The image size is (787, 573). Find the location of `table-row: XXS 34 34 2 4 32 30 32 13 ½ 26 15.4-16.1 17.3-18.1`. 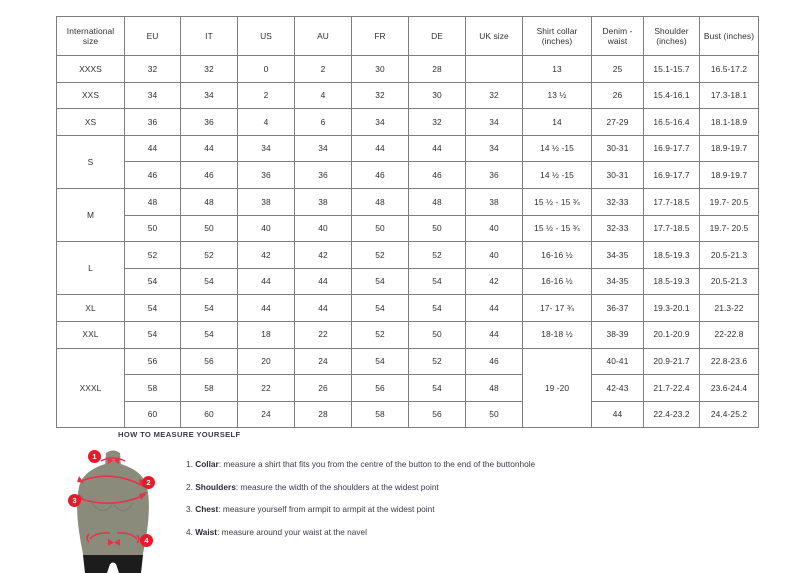

table-row: XXS 34 34 2 4 32 30 32 13 ½ 26 15.4-16.1 17.3-18.1 is located at coordinates (407, 95).